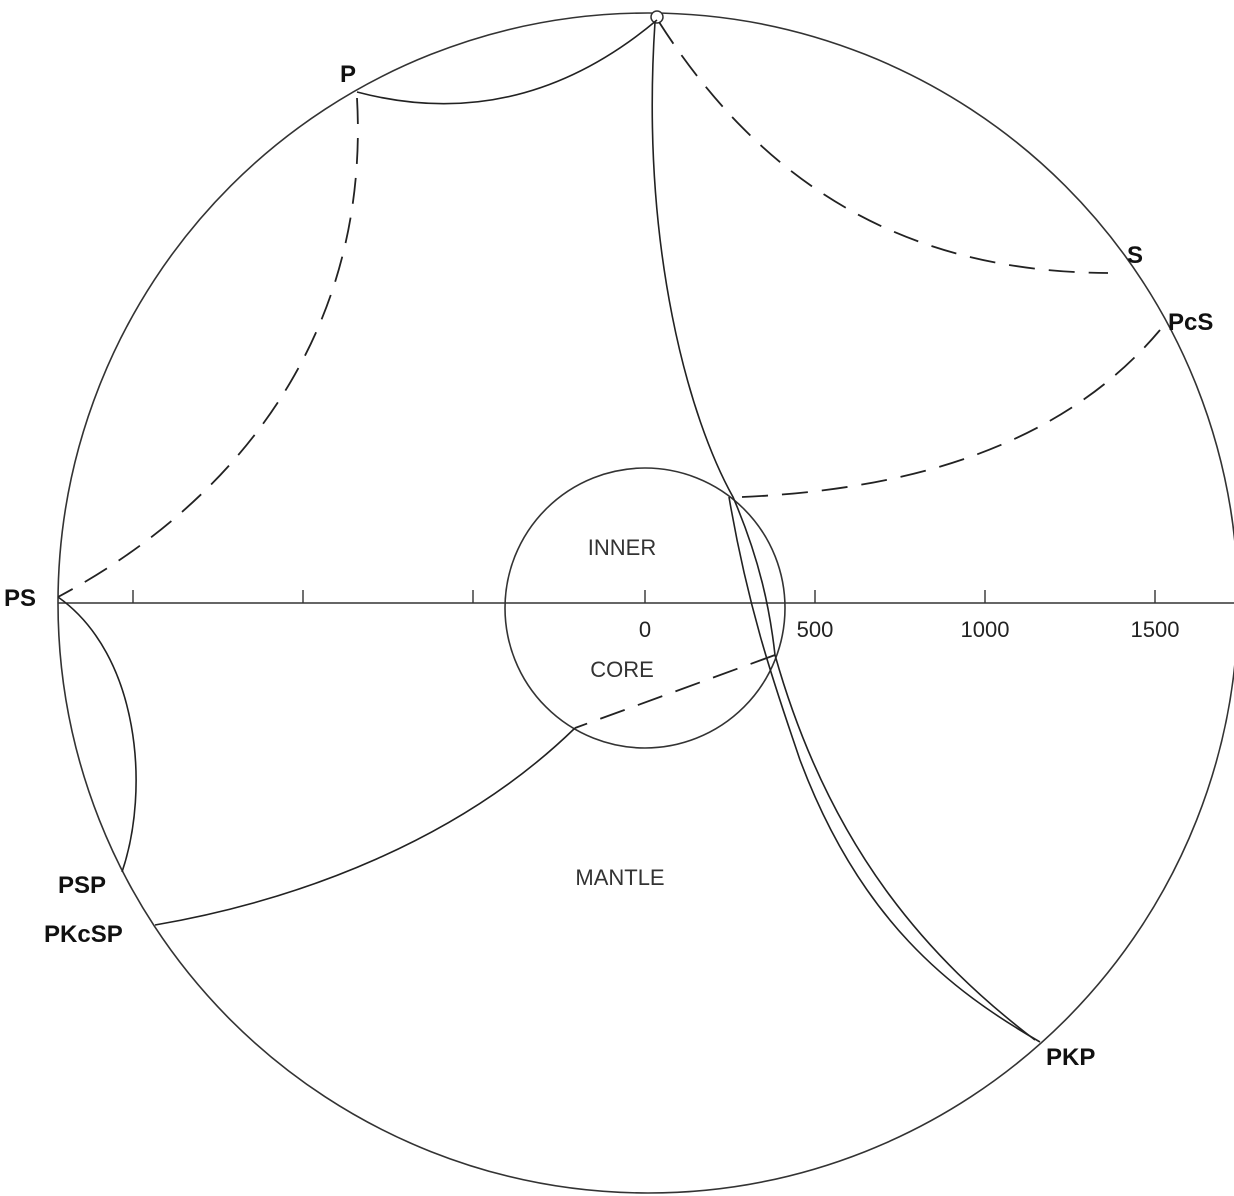 The image size is (1234, 1196). What do you see at coordinates (348, 74) in the screenshot?
I see `label-p: P` at bounding box center [348, 74].